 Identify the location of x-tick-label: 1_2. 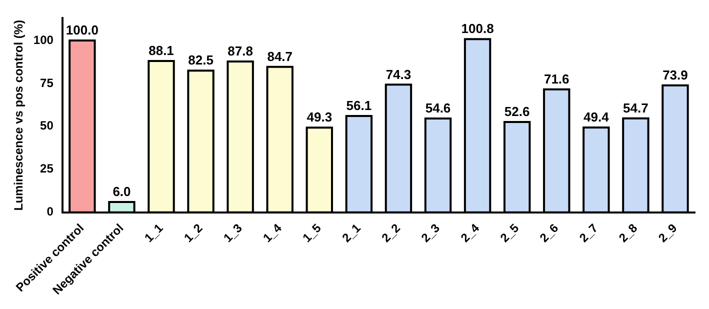
(193, 233).